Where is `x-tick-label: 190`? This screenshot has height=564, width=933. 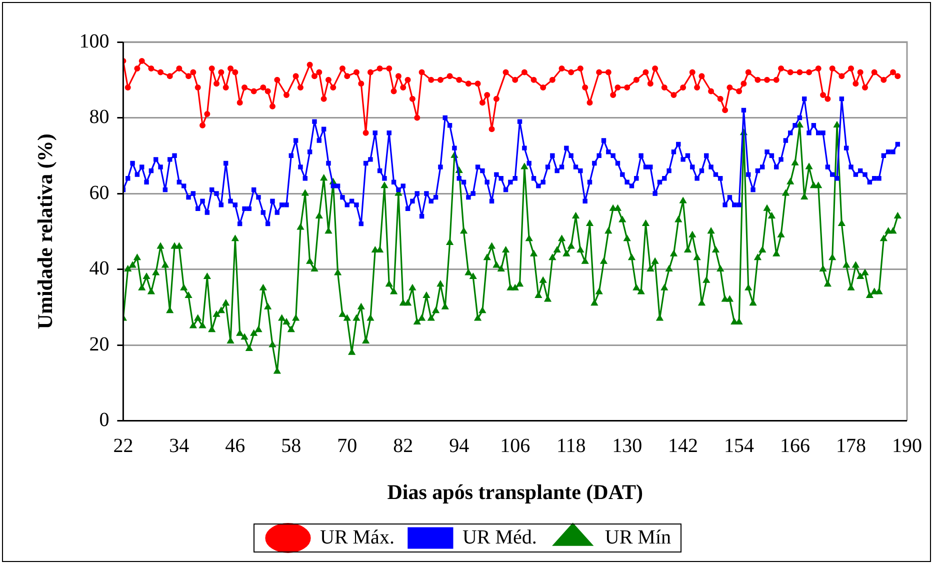 x-tick-label: 190 is located at coordinates (907, 446).